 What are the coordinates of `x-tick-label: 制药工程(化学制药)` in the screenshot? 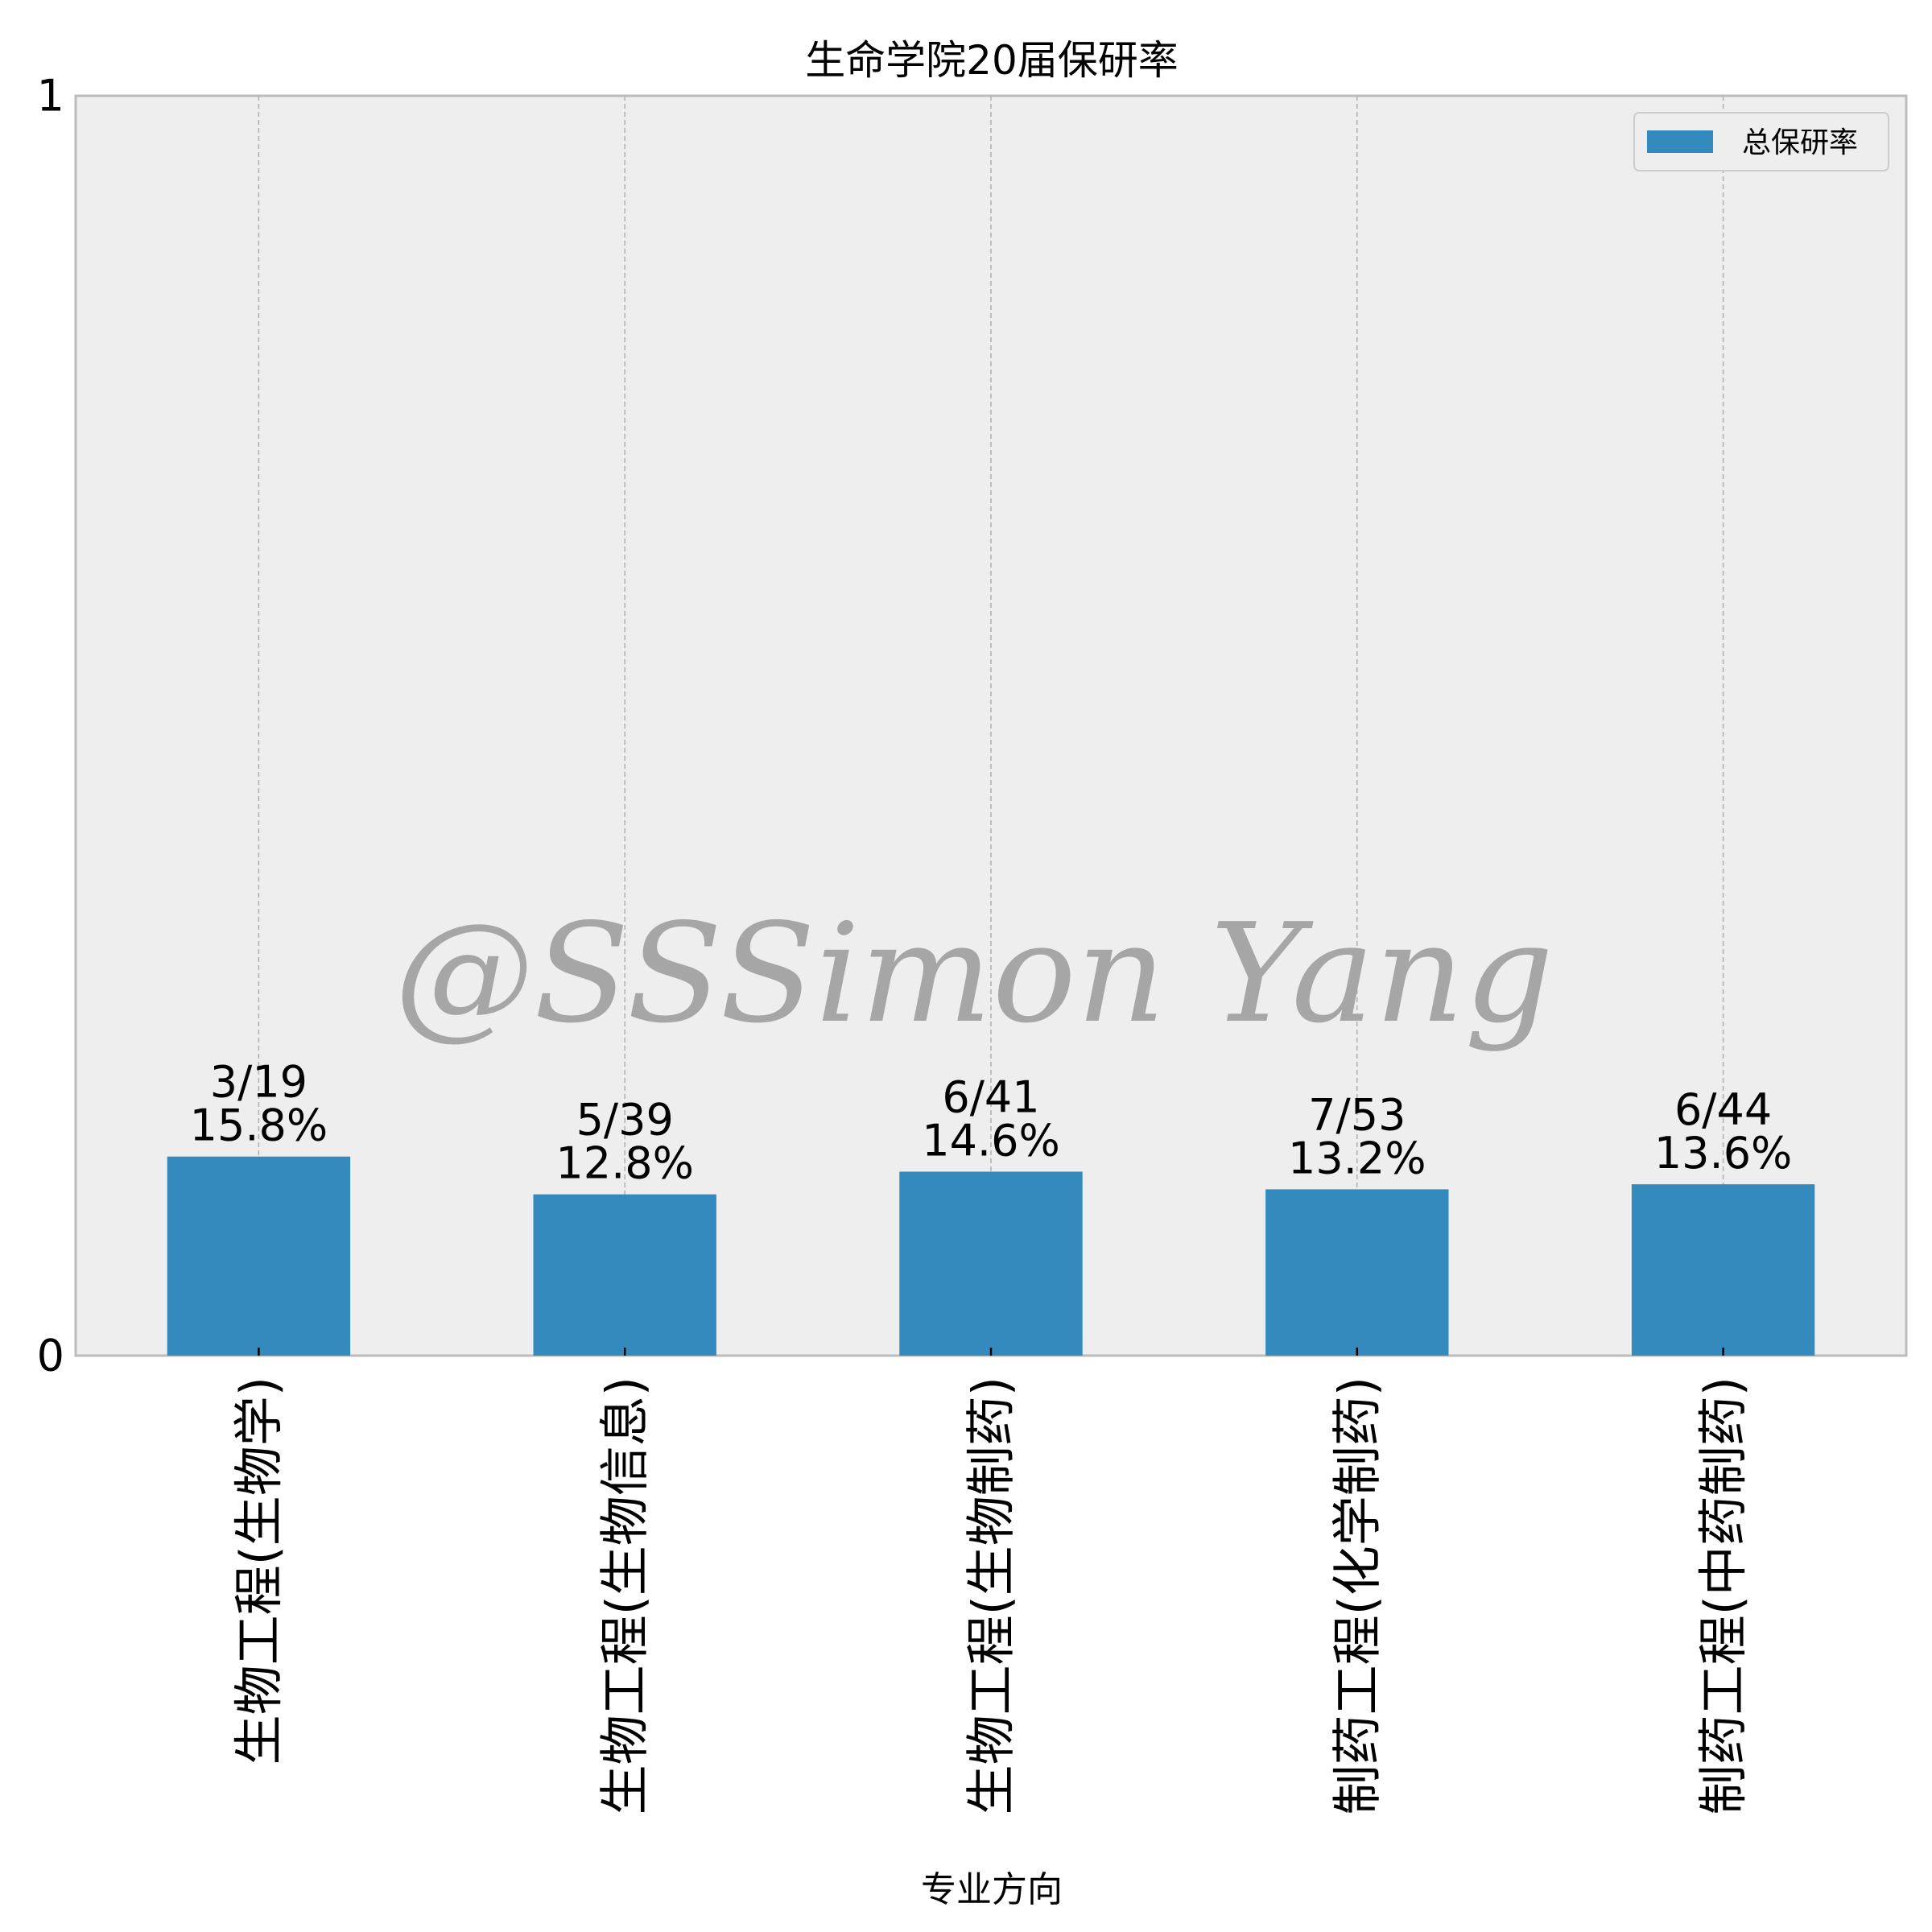 It's located at (1356, 1595).